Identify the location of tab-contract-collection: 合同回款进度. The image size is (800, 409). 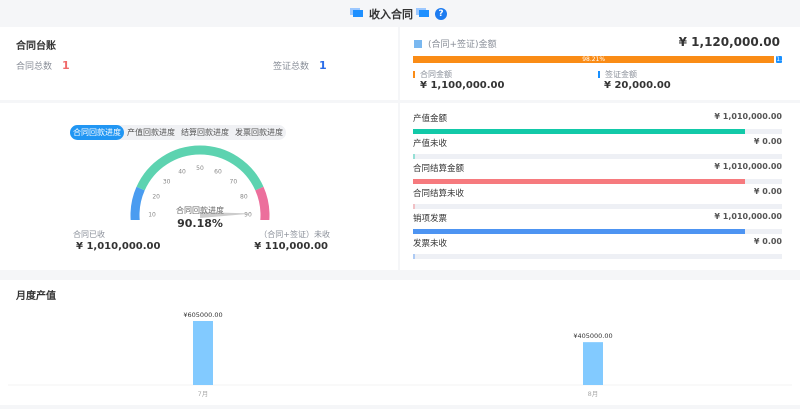
(97, 132).